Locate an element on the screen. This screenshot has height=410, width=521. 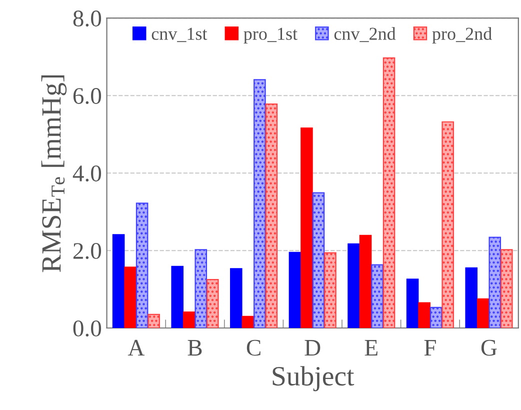
x-tick-label: D is located at coordinates (312, 348).